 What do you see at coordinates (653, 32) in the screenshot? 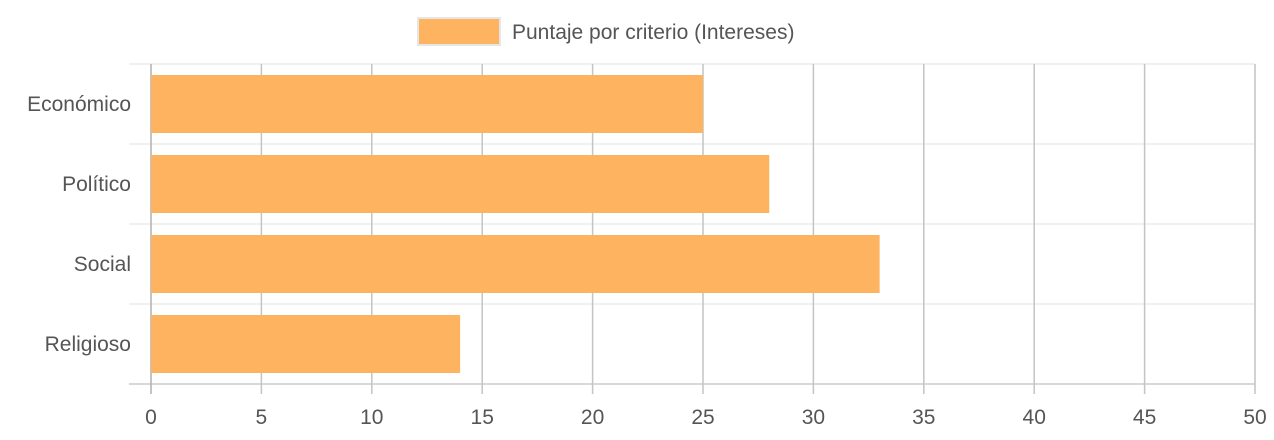
I see `legend-label: Puntaje por criterio (Intereses)` at bounding box center [653, 32].